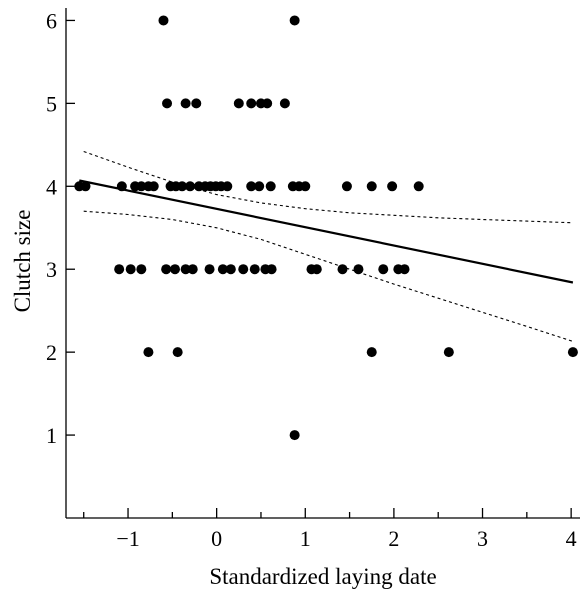 The image size is (588, 591). Describe the element at coordinates (322, 576) in the screenshot. I see `x-axis-title: Standardized laying date` at that location.